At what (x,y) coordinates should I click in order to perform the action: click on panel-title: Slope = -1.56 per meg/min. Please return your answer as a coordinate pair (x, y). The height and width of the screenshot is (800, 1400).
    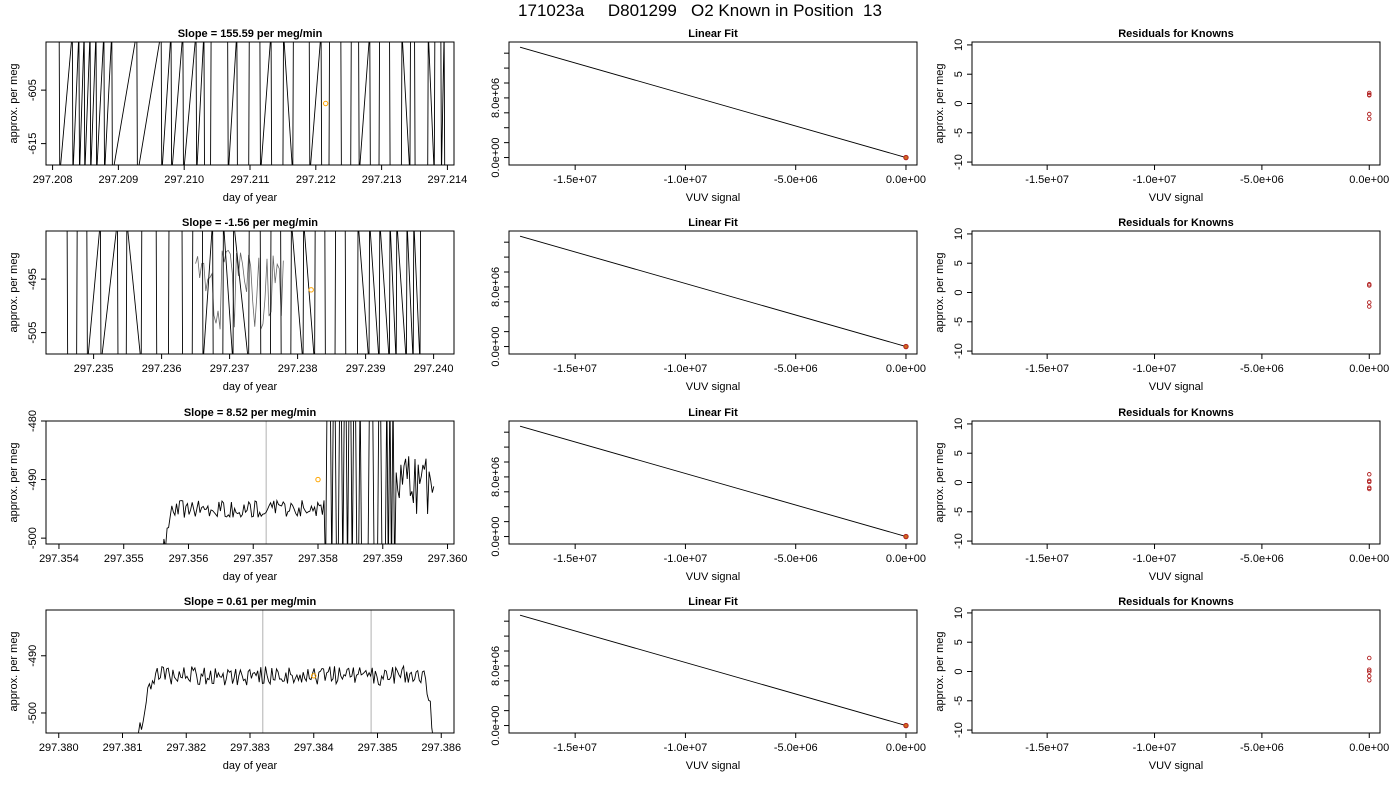
    Looking at the image, I should click on (250, 223).